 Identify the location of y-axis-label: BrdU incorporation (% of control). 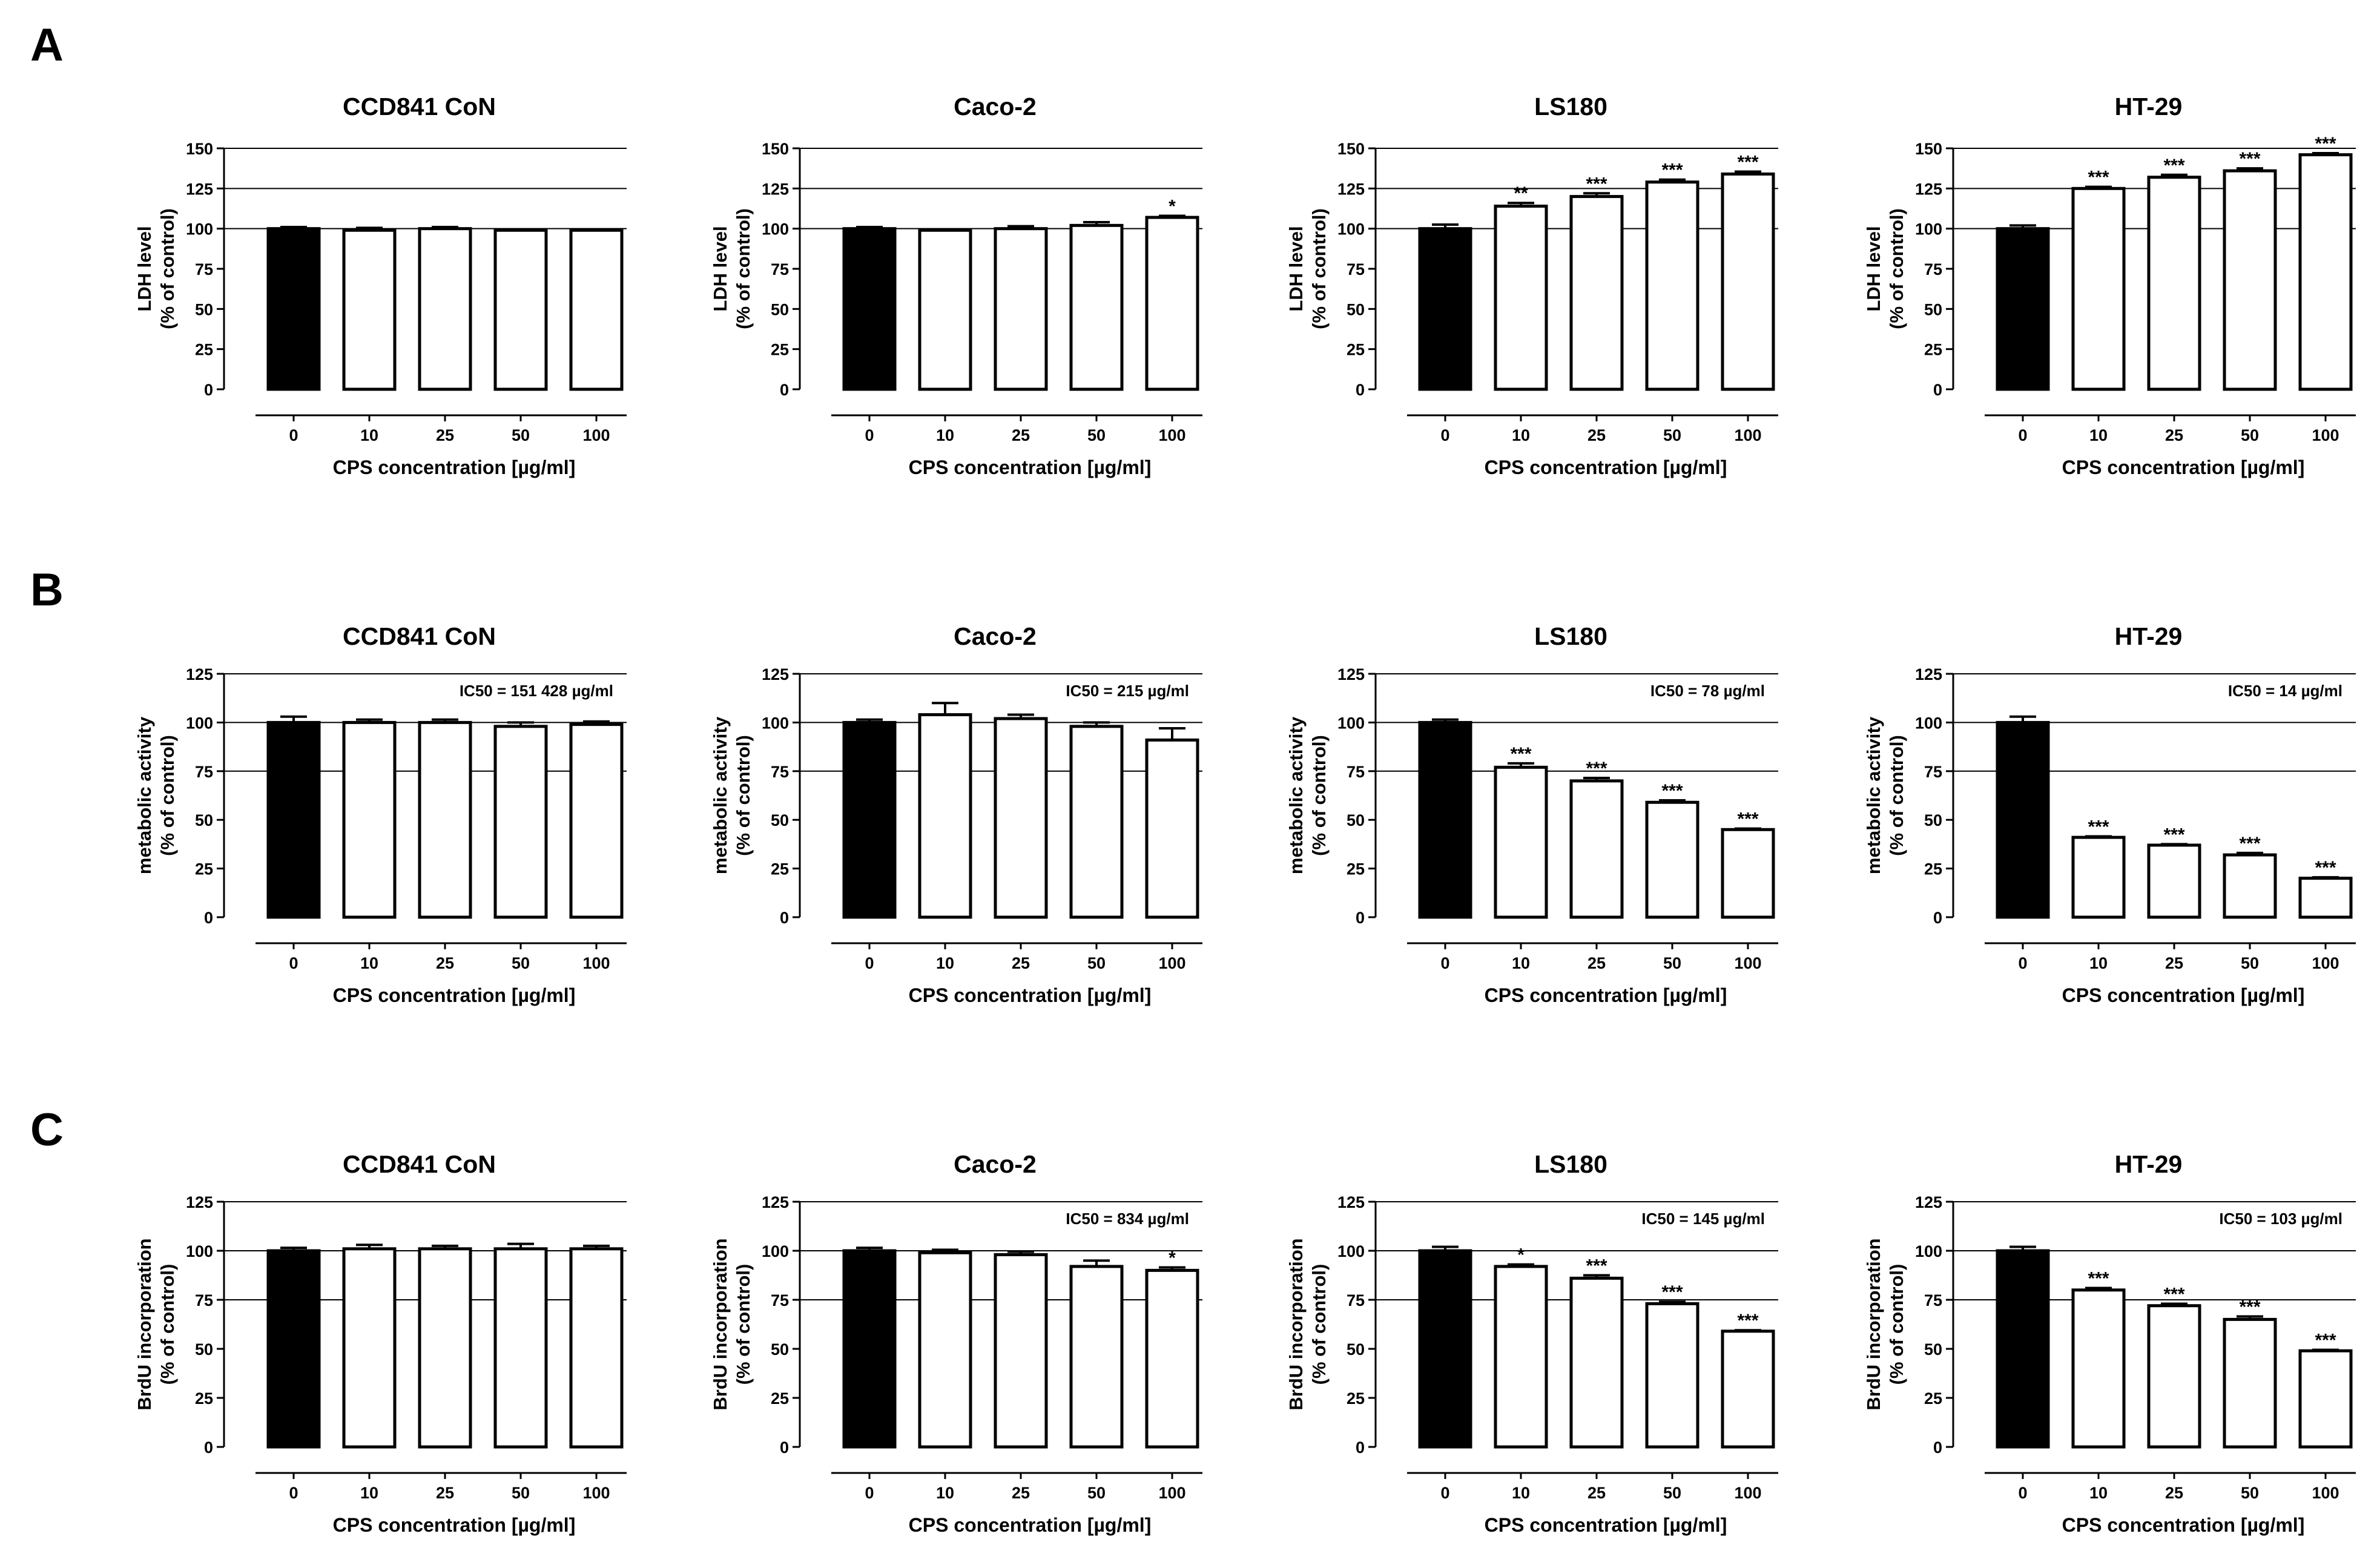
(1885, 1324).